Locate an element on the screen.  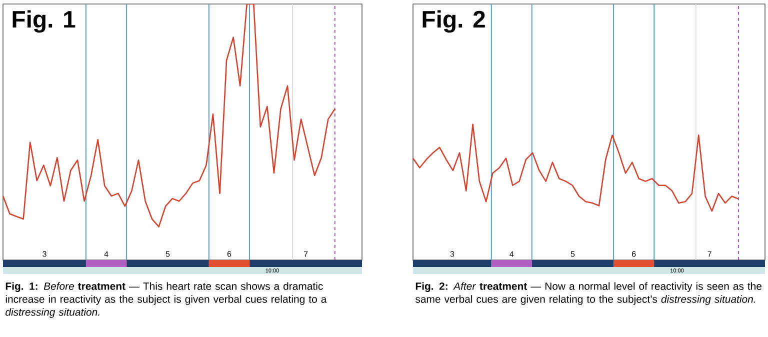
chart-title: Fig. 1 is located at coordinates (44, 21).